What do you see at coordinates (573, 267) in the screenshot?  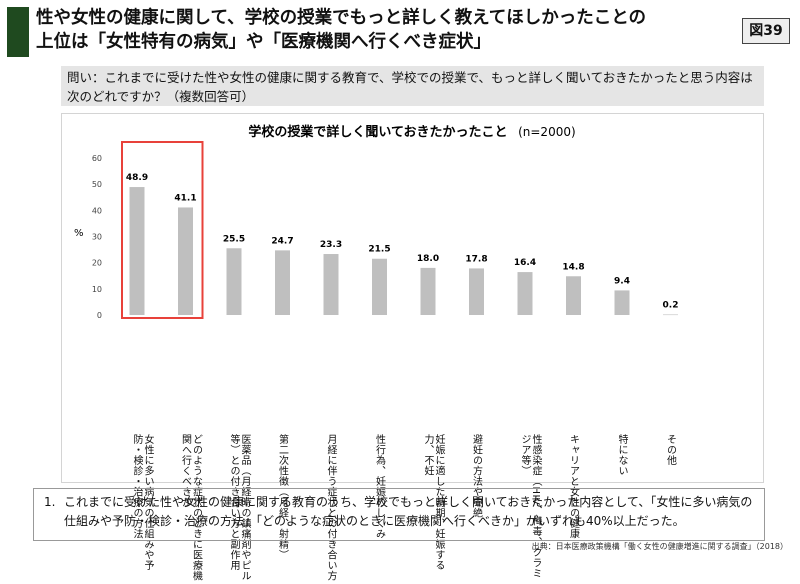 I see `value-label-9: 14.8` at bounding box center [573, 267].